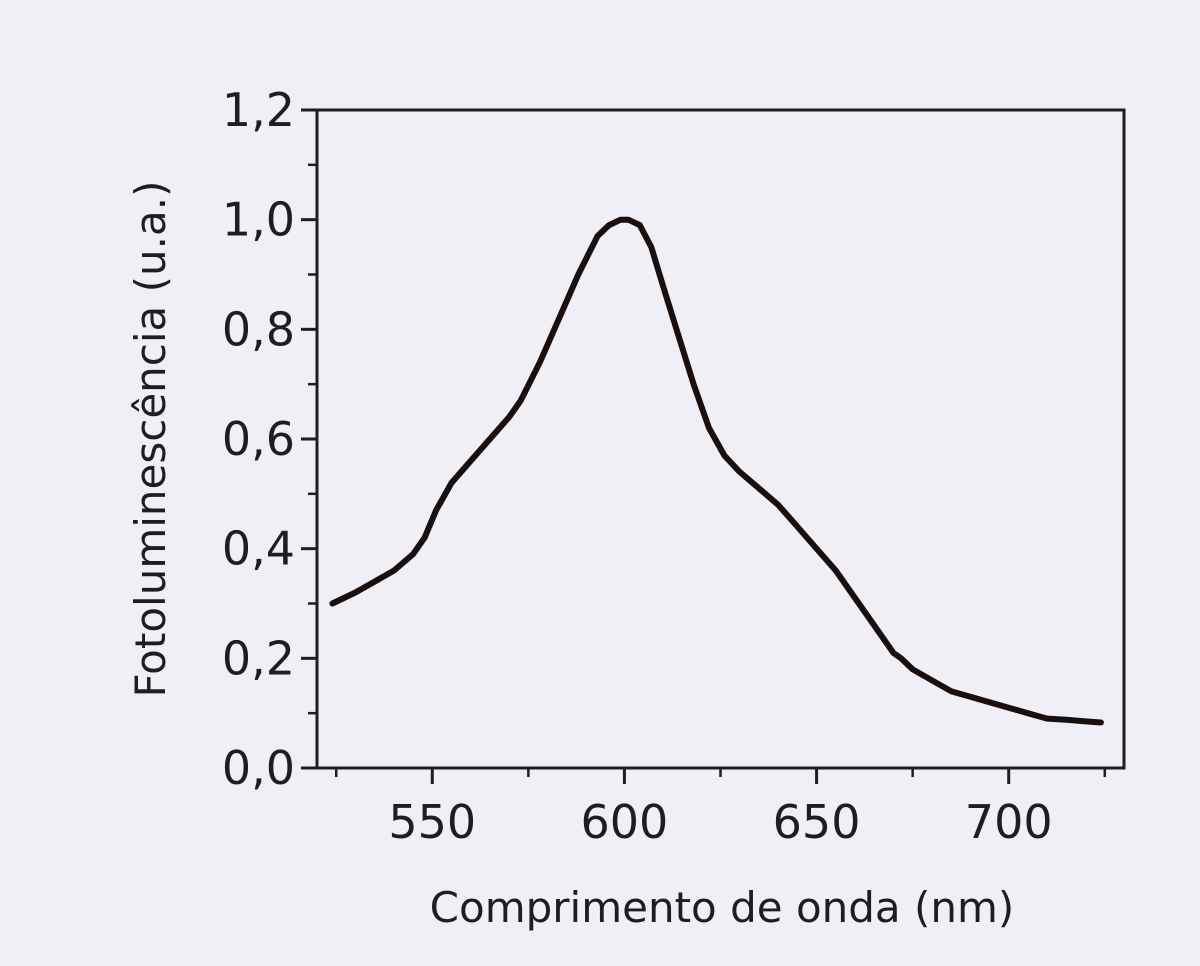 The height and width of the screenshot is (966, 1200). I want to click on y-axis-ticks: 0,0 0,2 0,4 0,6 0,8 1,0 1,2, so click(269, 439).